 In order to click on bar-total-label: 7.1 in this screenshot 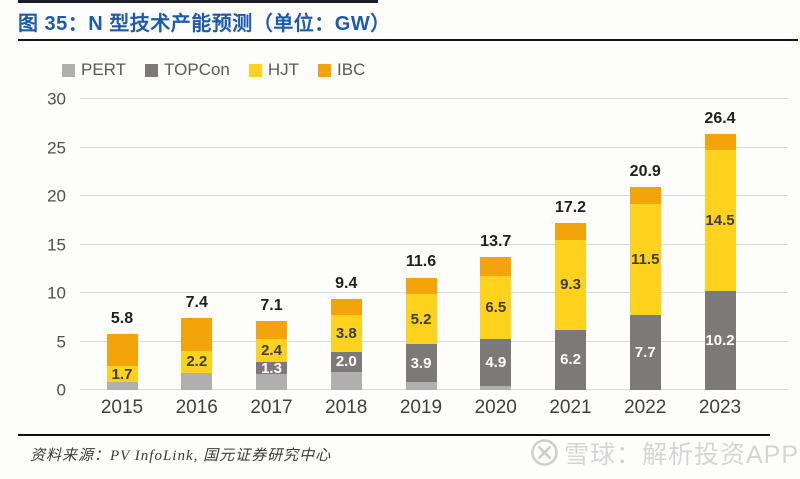, I will do `click(271, 306)`.